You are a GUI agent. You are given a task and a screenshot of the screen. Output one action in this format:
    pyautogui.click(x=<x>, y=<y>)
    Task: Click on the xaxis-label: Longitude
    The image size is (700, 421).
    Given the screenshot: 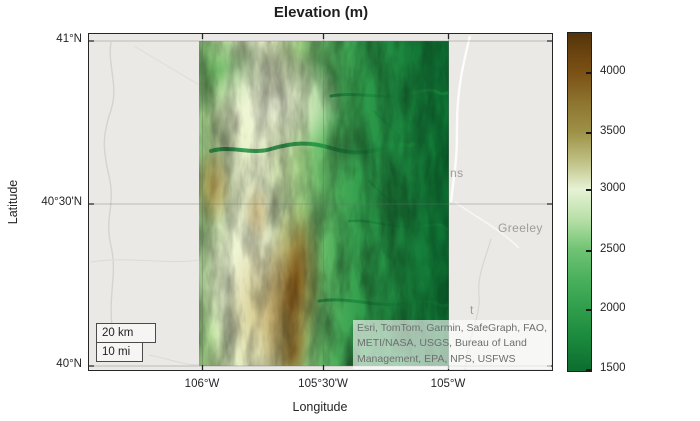 What is the action you would take?
    pyautogui.click(x=320, y=407)
    